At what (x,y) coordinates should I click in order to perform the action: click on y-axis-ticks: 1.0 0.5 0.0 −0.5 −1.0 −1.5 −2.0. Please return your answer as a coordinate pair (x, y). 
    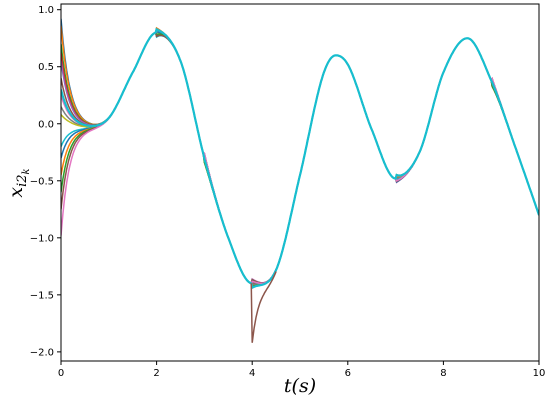
    Looking at the image, I should click on (45, 181).